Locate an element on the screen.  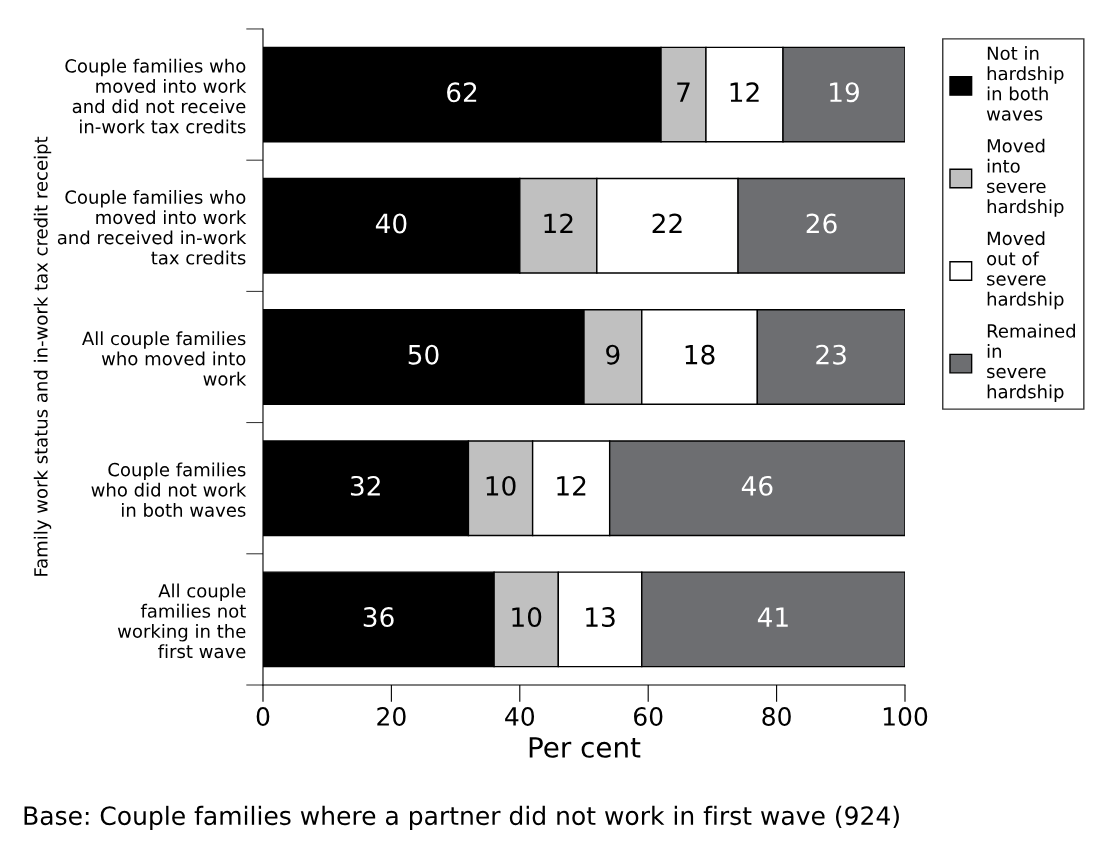
data-label: 19 is located at coordinates (844, 92).